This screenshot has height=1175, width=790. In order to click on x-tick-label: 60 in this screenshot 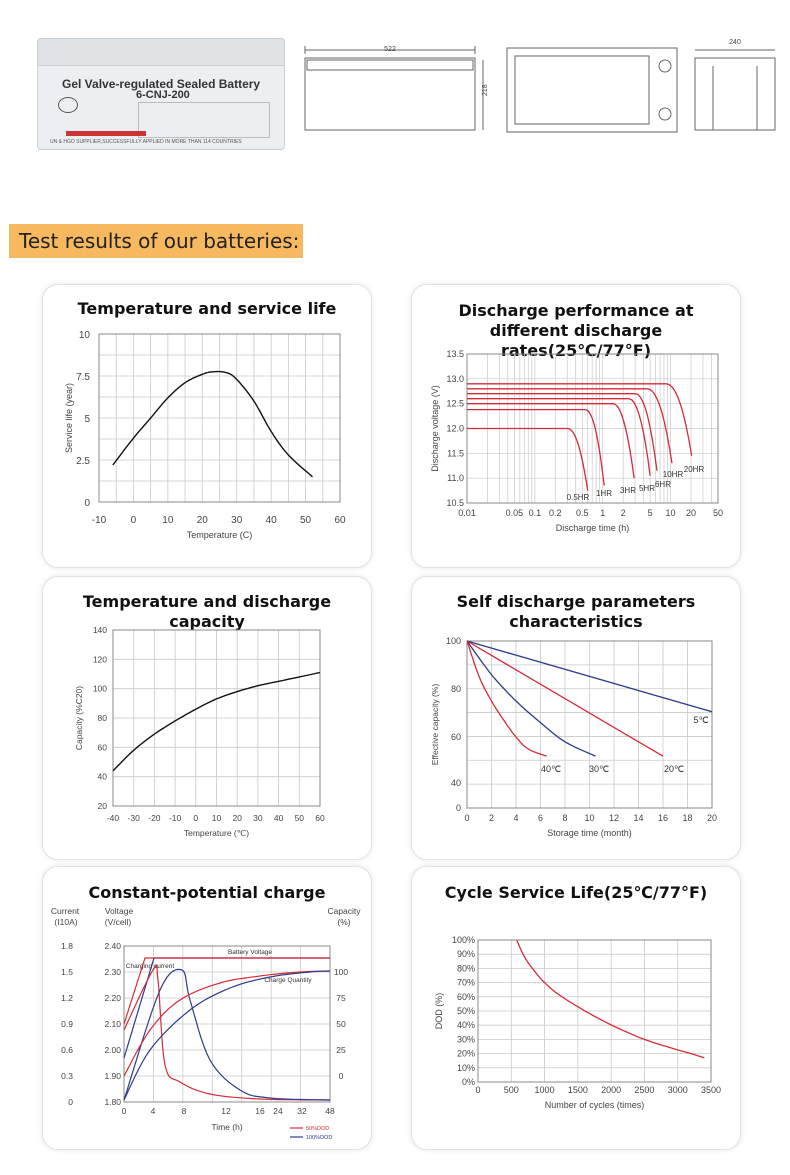, I will do `click(340, 520)`.